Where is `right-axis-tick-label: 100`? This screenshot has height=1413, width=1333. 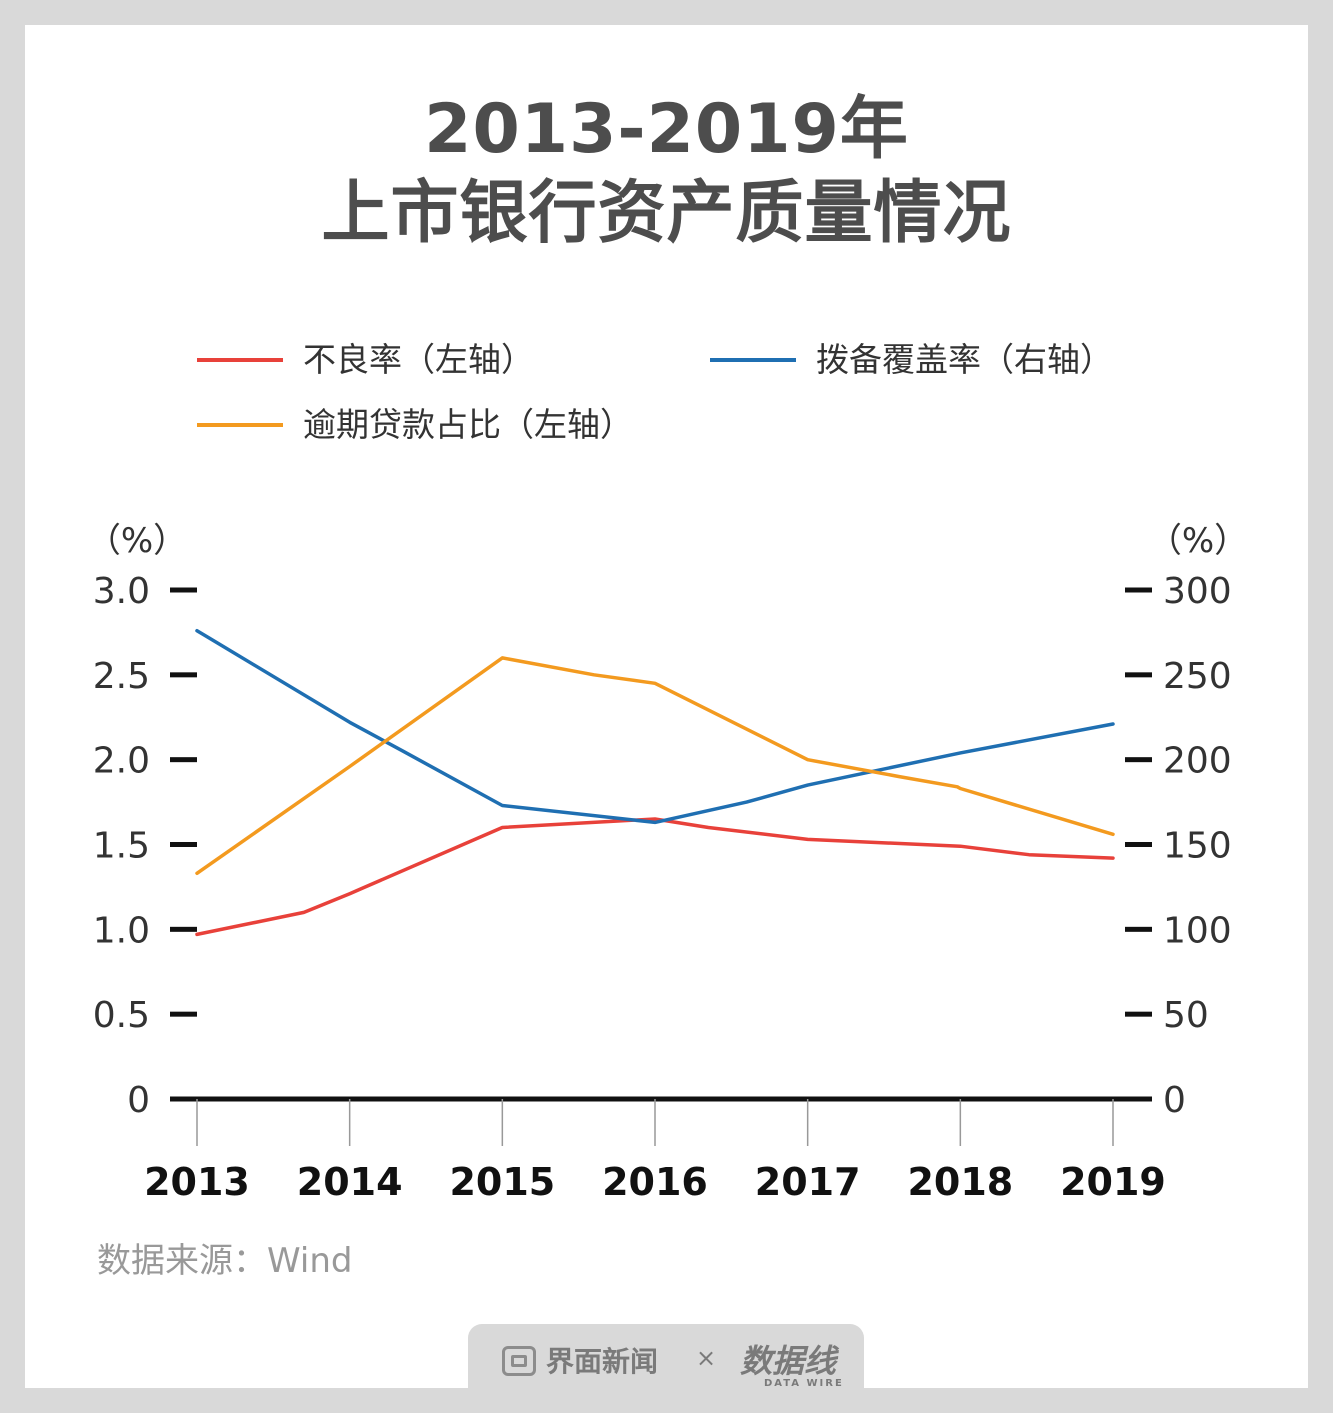
right-axis-tick-label: 100 is located at coordinates (1197, 930).